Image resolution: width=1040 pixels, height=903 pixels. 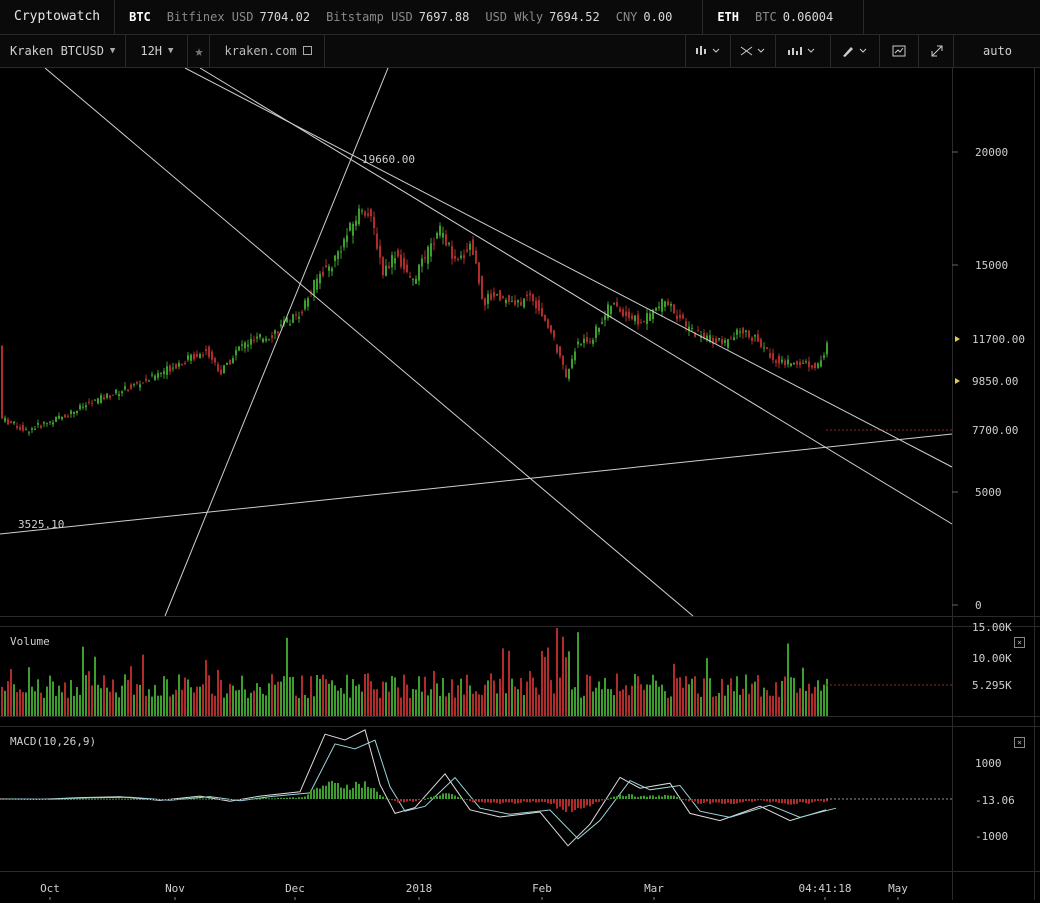 What do you see at coordinates (936, 51) in the screenshot?
I see `expand-button` at bounding box center [936, 51].